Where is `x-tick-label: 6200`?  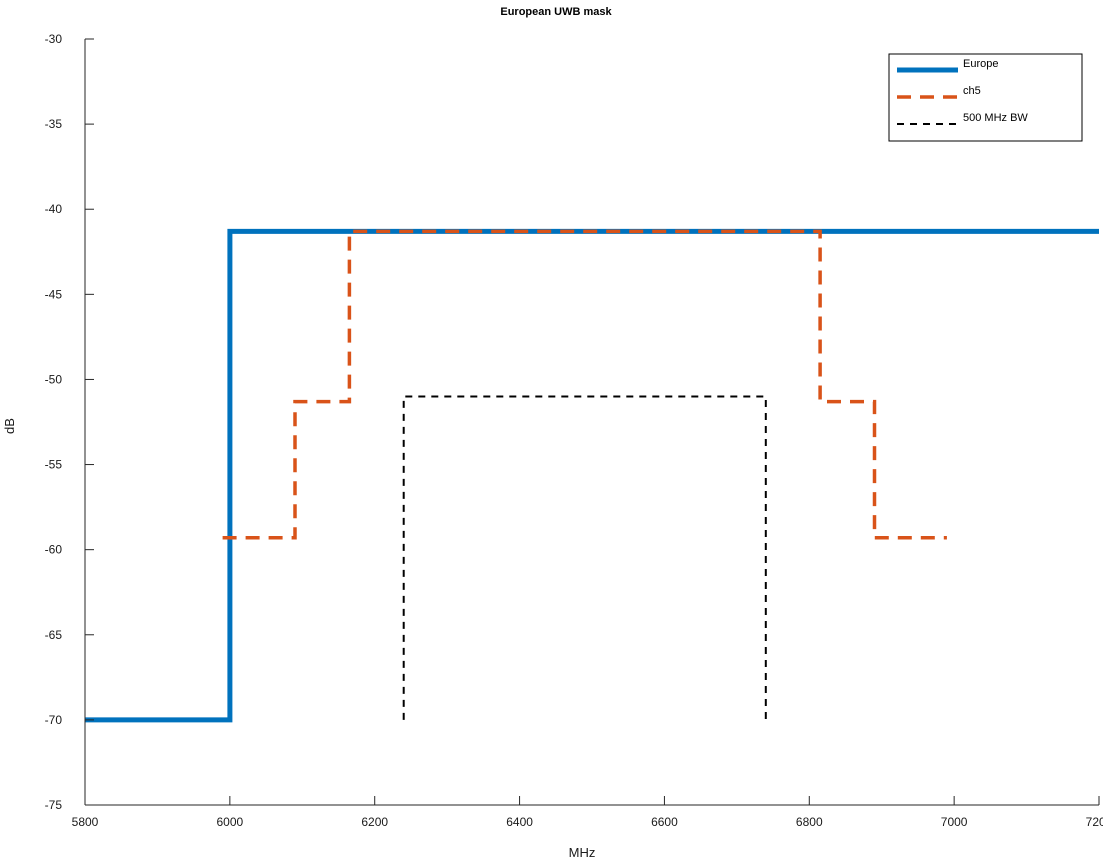
x-tick-label: 6200 is located at coordinates (374, 822).